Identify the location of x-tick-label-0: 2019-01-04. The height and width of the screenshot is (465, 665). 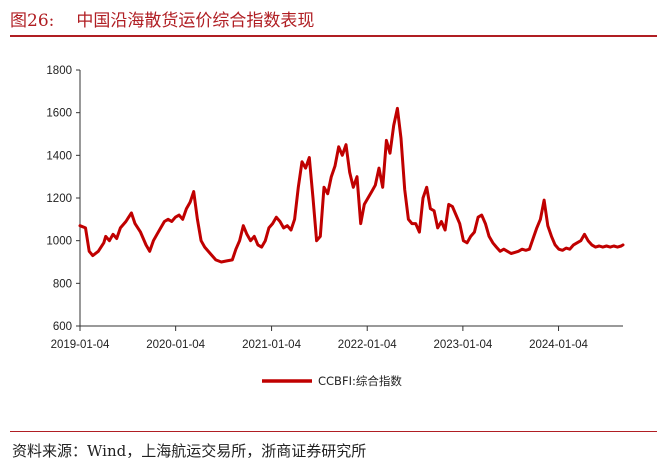
(80, 345).